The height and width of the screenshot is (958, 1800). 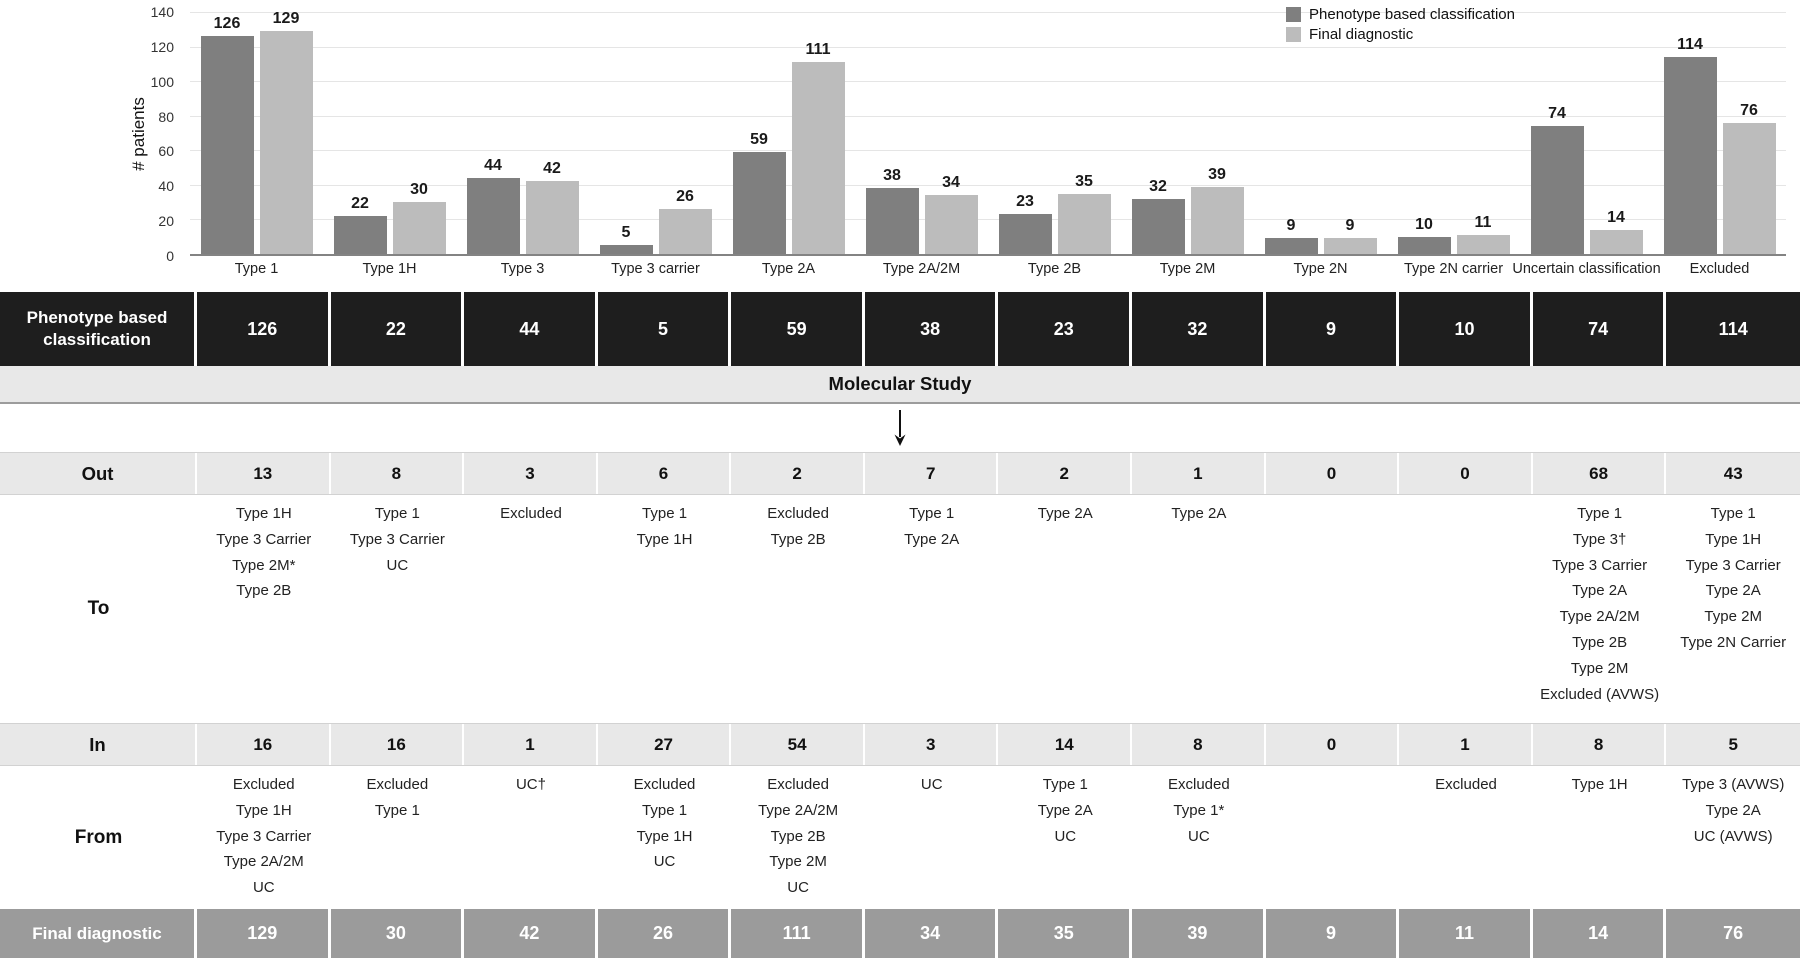 I want to click on bar: 39, so click(x=1217, y=210).